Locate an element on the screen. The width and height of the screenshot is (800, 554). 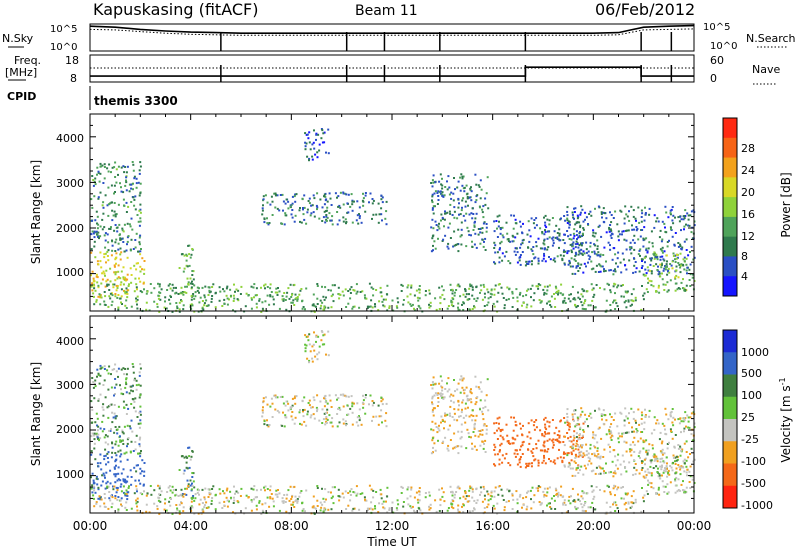
frequency-line is located at coordinates (392, 71).